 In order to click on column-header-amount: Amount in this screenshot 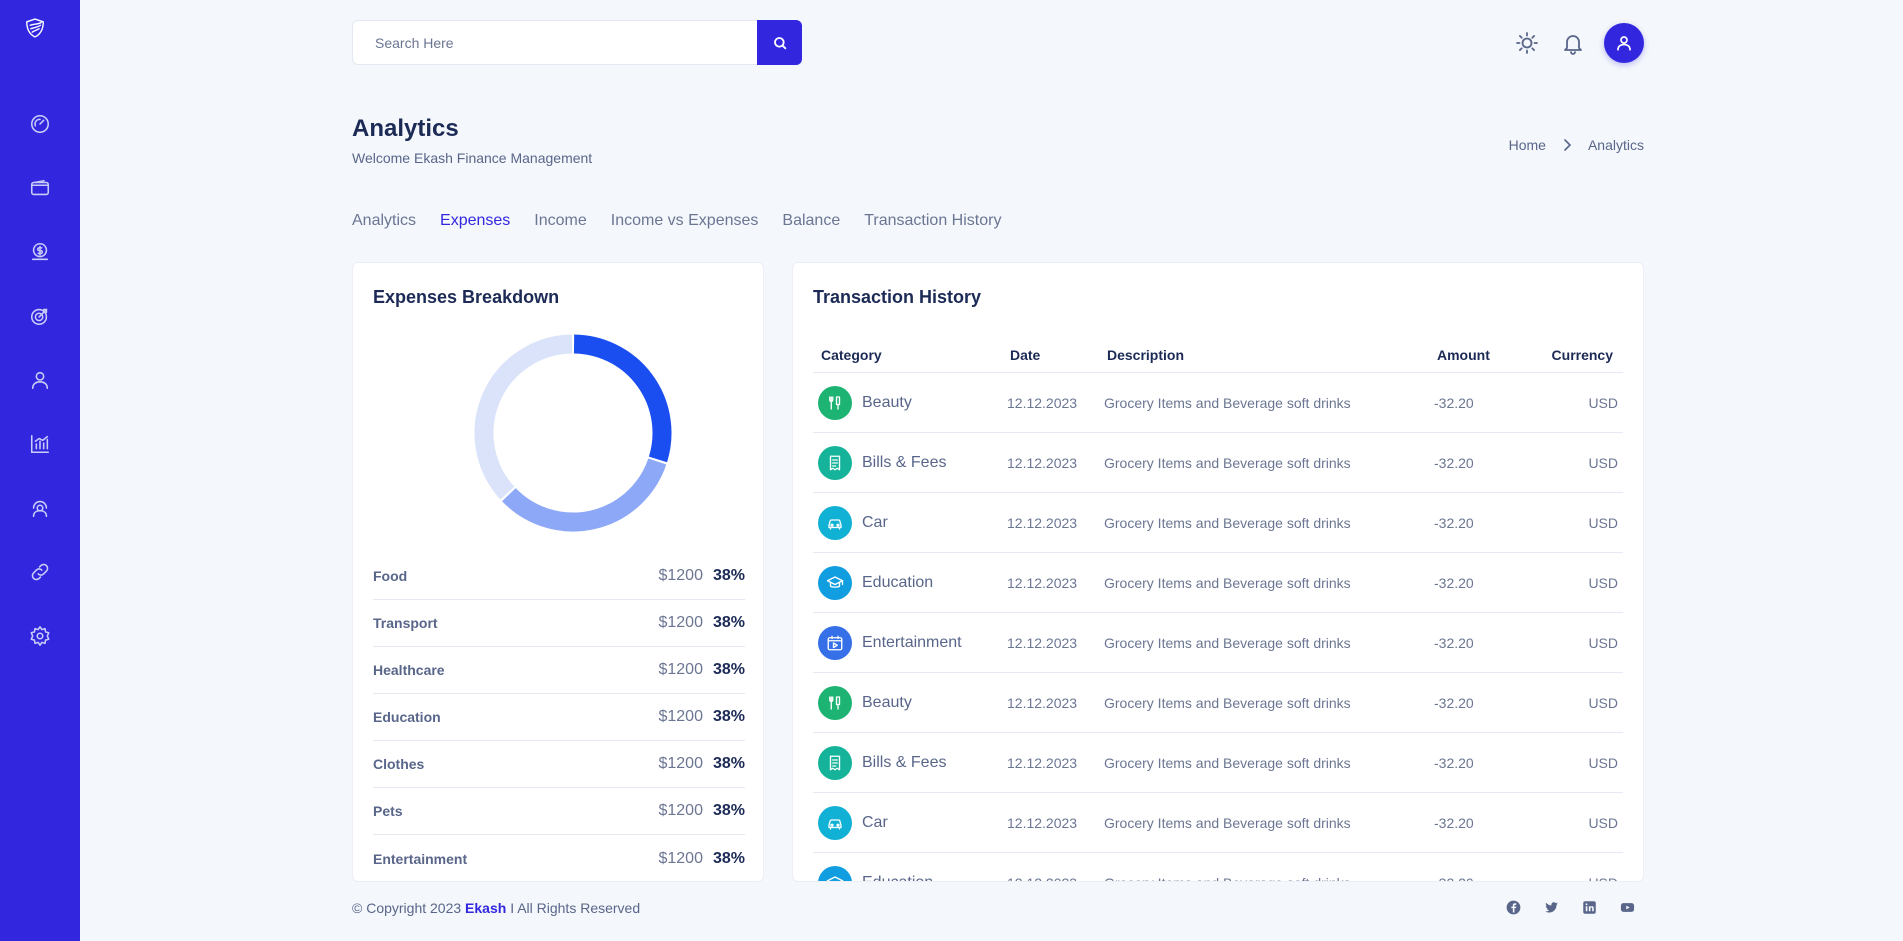, I will do `click(1463, 354)`.